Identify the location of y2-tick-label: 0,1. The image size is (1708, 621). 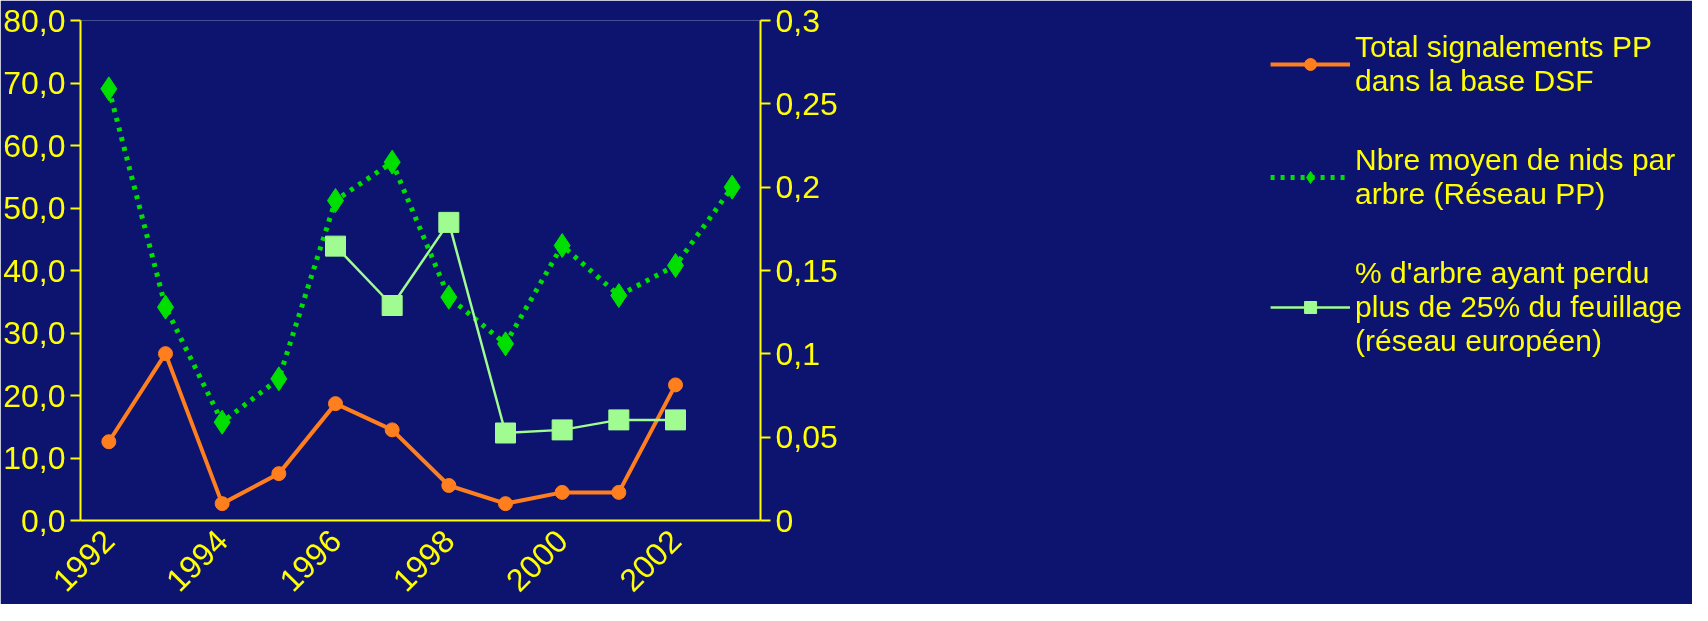
(797, 353).